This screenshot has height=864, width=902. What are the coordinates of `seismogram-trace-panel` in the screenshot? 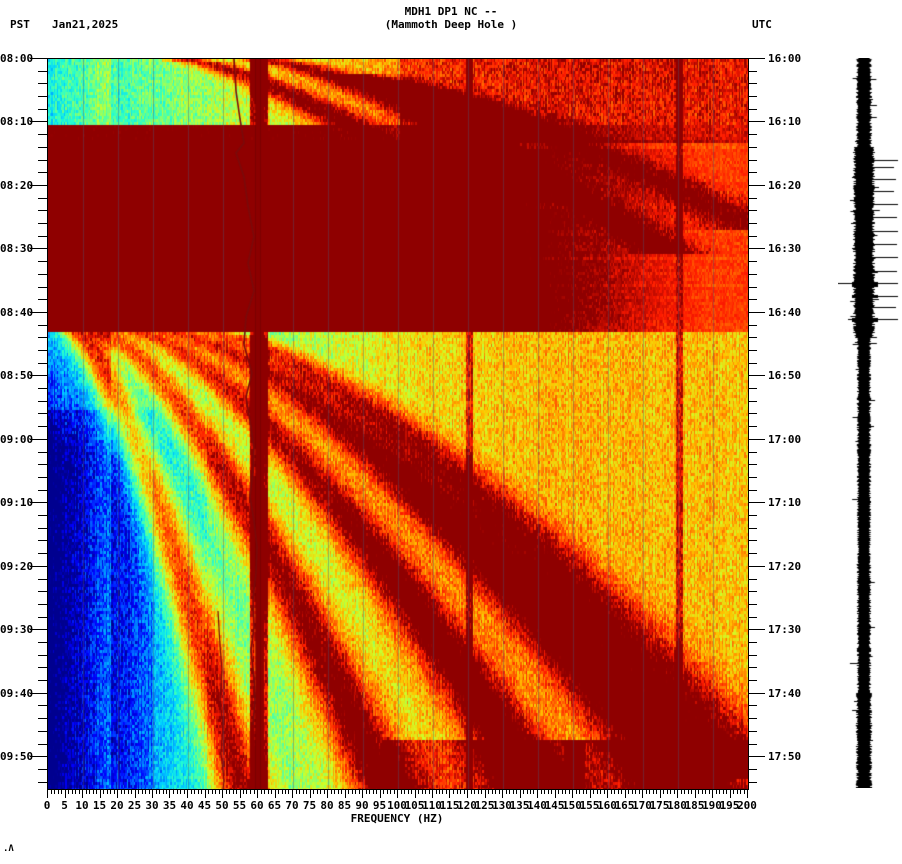 It's located at (870, 423).